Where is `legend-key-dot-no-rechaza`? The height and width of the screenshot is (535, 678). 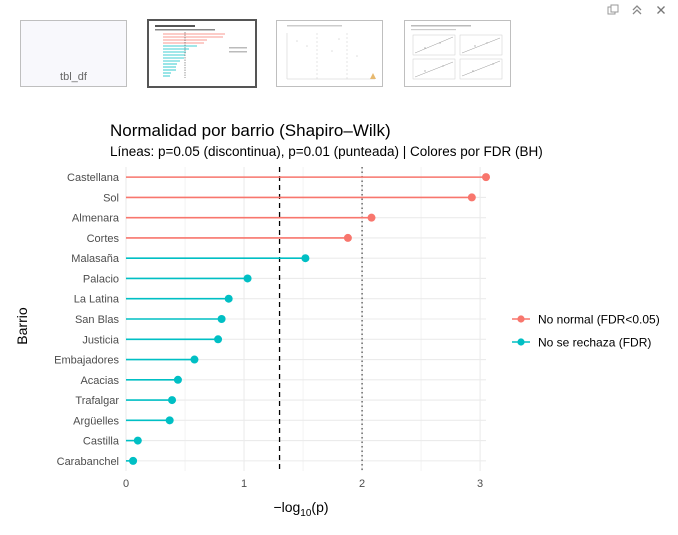 legend-key-dot-no-rechaza is located at coordinates (521, 342).